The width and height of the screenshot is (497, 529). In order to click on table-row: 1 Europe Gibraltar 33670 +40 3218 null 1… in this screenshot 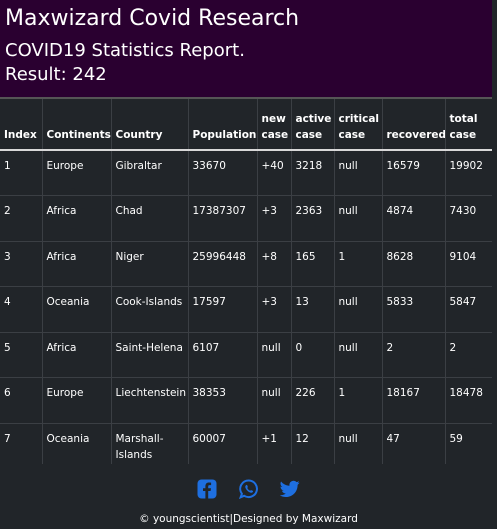, I will do `click(246, 173)`.